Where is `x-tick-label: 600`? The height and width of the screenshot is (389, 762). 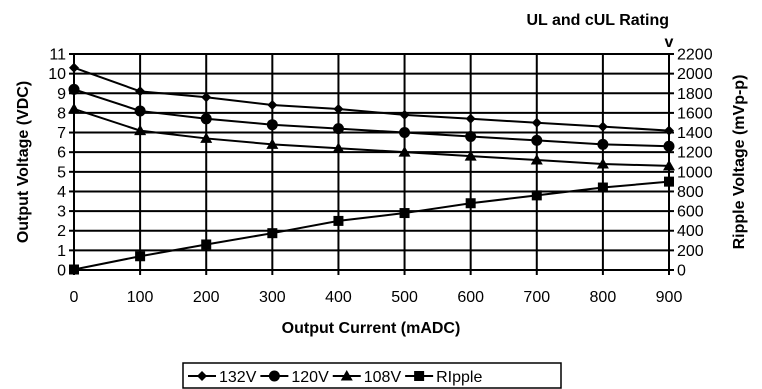
x-tick-label: 600 is located at coordinates (470, 297).